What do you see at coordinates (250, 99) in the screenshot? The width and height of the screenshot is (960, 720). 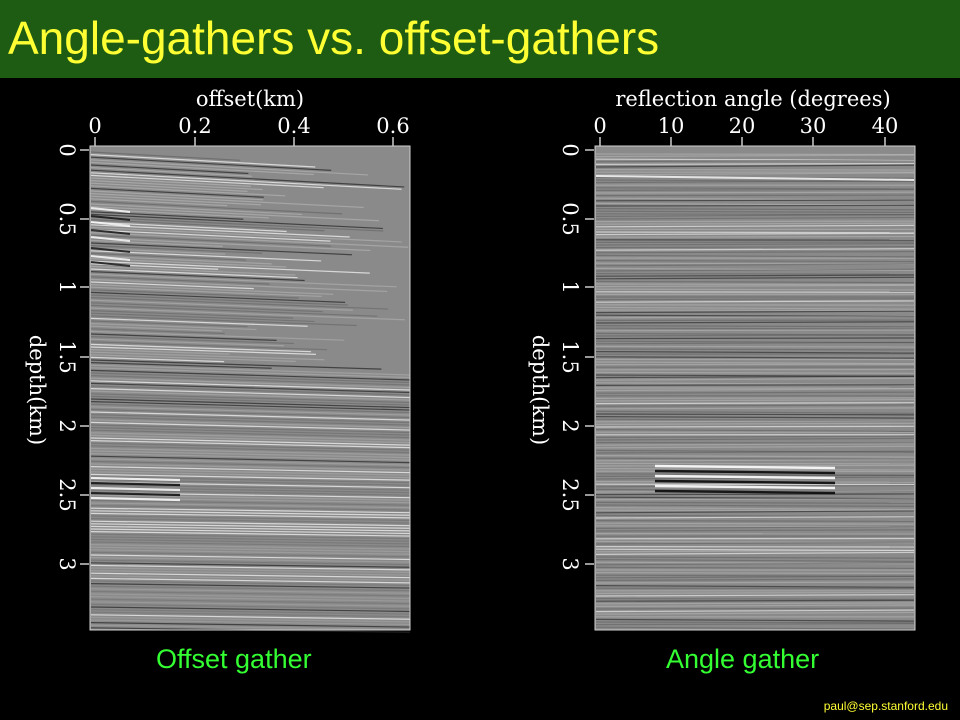 I see `x-axis-label: offset(km)` at bounding box center [250, 99].